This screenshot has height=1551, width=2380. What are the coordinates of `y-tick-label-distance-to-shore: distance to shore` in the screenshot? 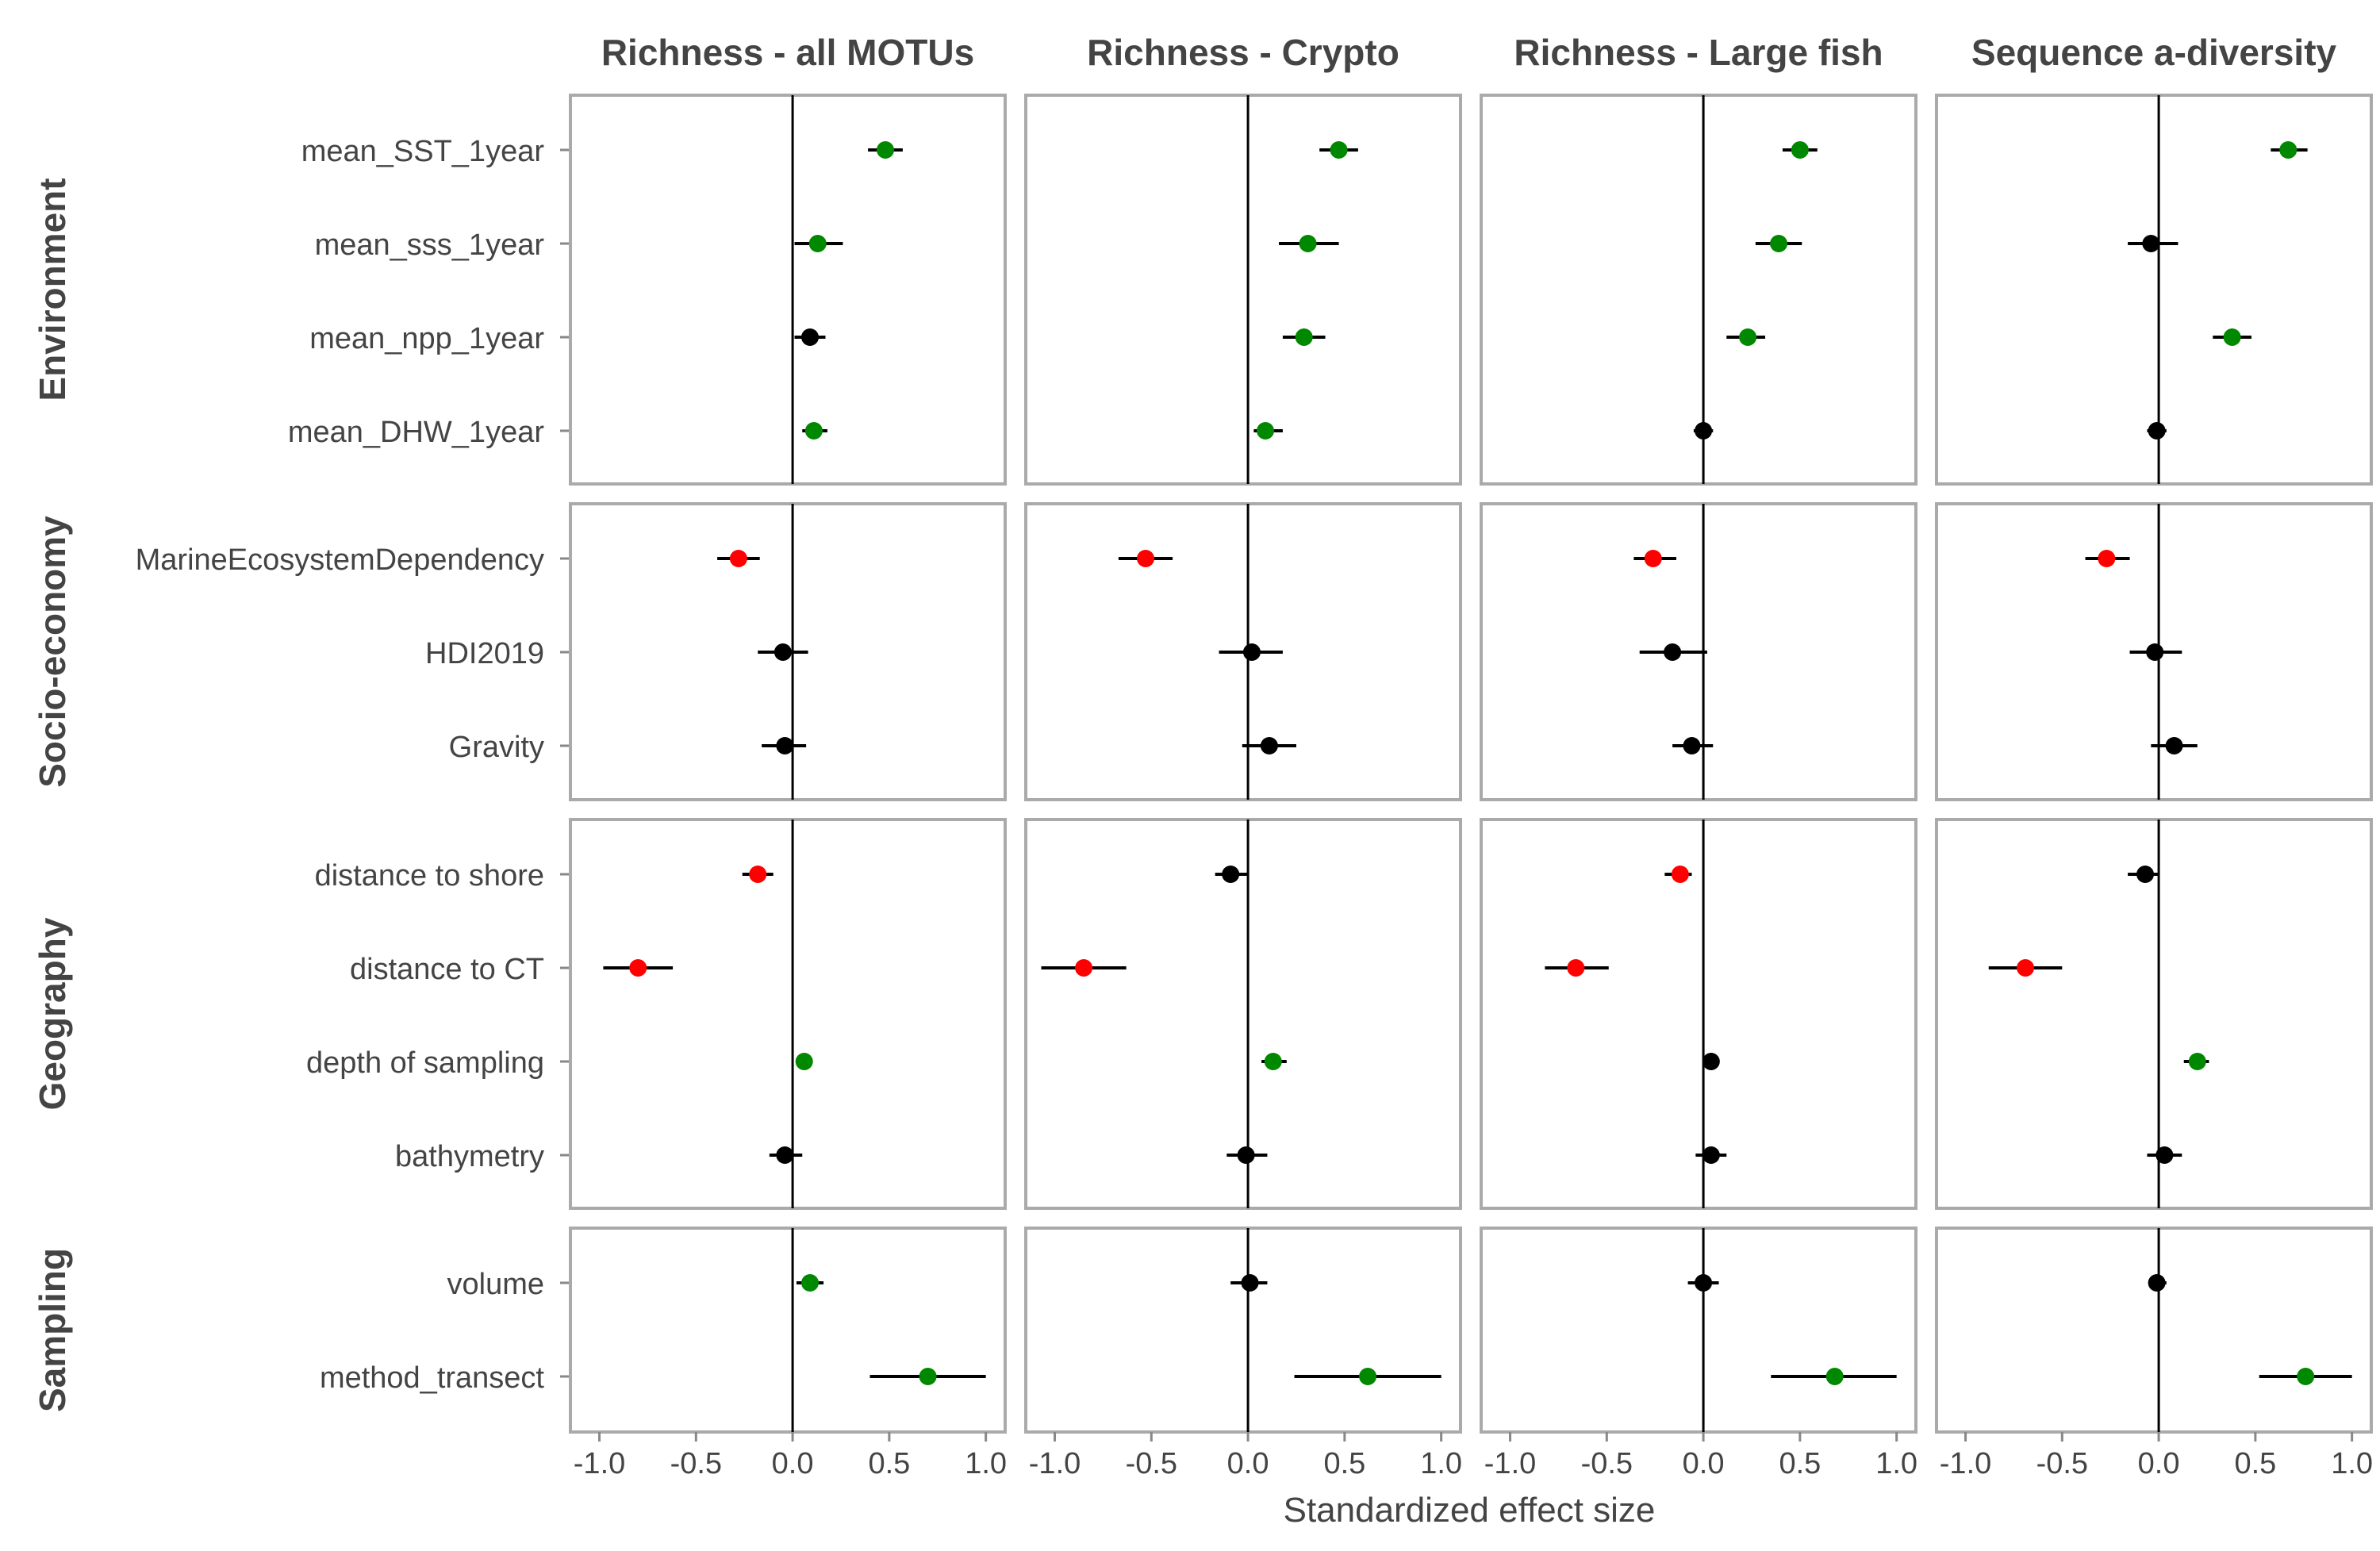 It's located at (429, 876).